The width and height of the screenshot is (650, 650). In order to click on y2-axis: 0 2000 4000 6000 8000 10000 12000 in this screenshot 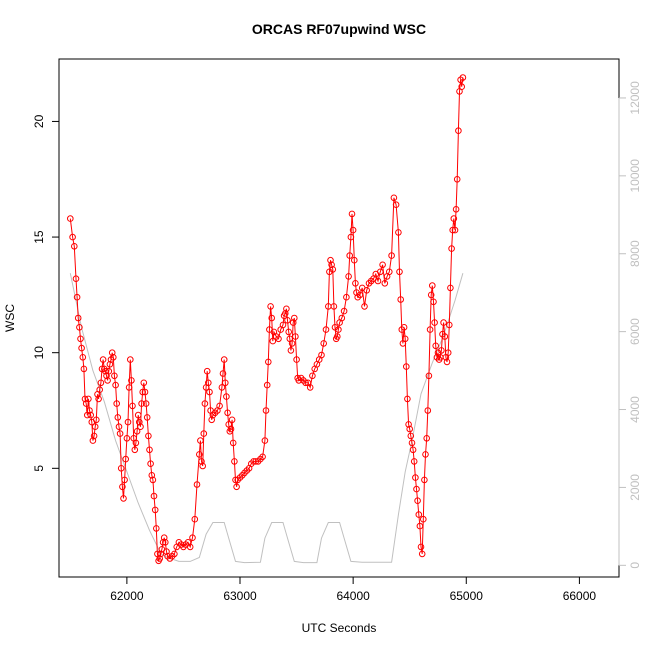, I will do `click(630, 325)`.